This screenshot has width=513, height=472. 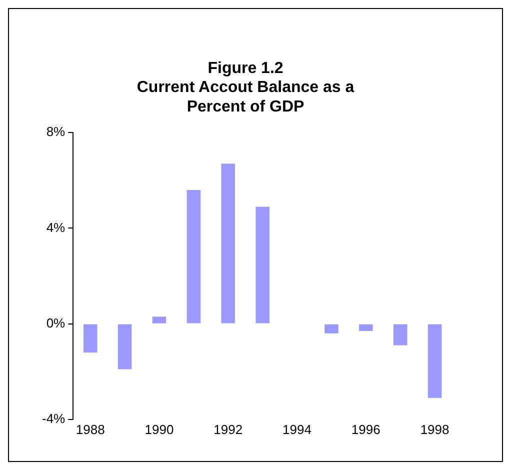 I want to click on y-tick-label: 0%, so click(x=56, y=322).